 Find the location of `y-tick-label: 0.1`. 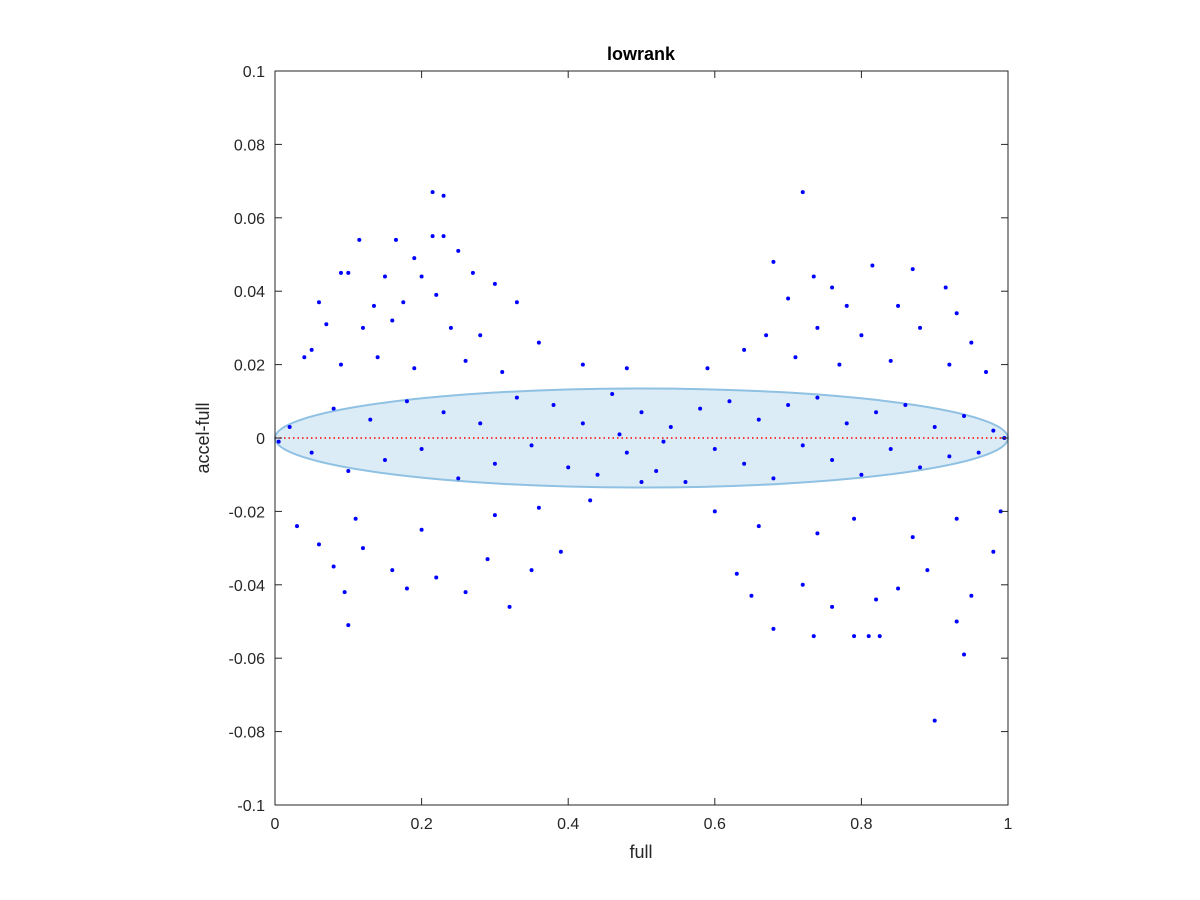

y-tick-label: 0.1 is located at coordinates (254, 72).